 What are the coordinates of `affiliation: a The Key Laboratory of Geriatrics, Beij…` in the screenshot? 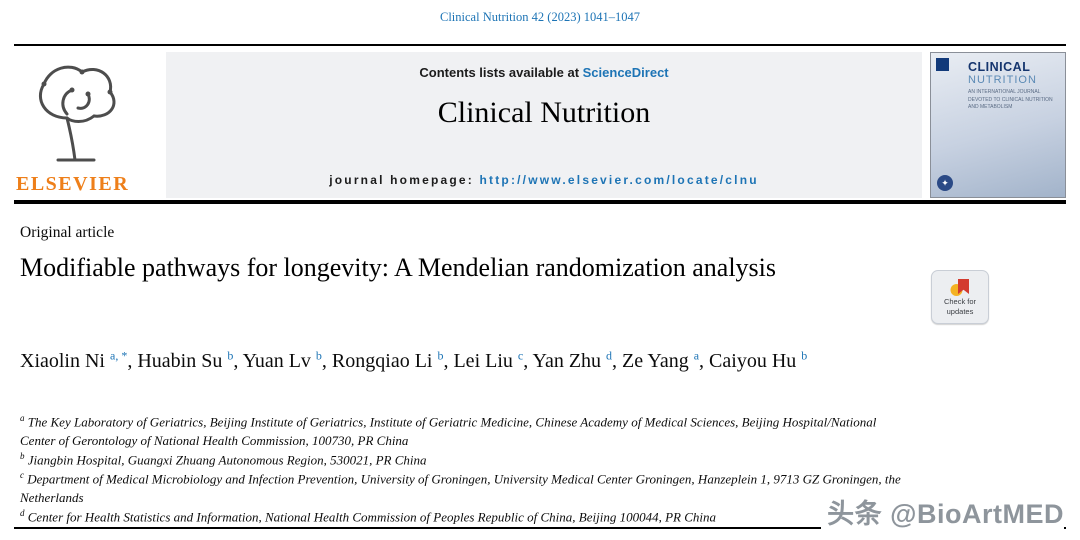 It's located at (448, 430).